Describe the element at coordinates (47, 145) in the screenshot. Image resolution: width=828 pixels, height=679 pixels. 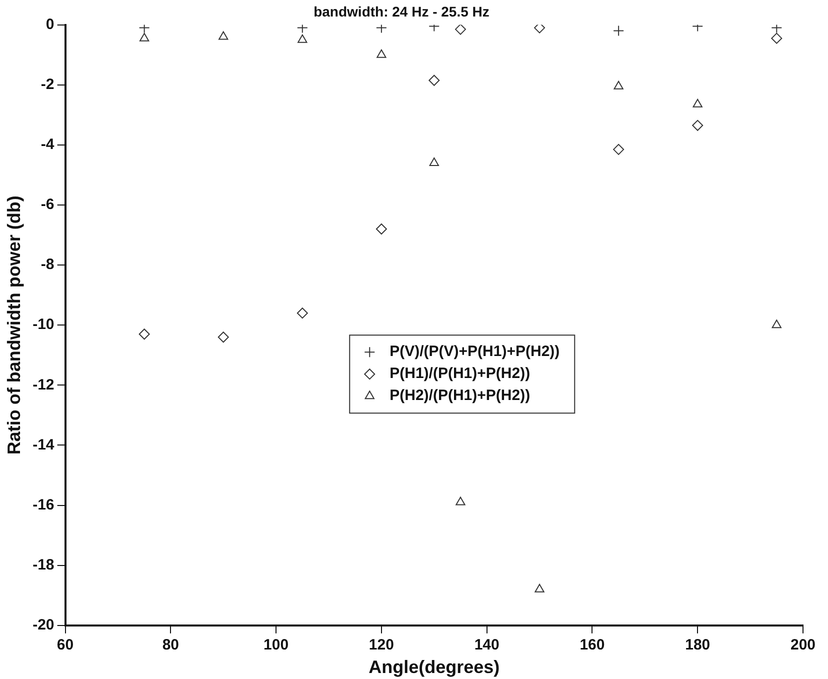
I see `y-tick-label: -4` at that location.